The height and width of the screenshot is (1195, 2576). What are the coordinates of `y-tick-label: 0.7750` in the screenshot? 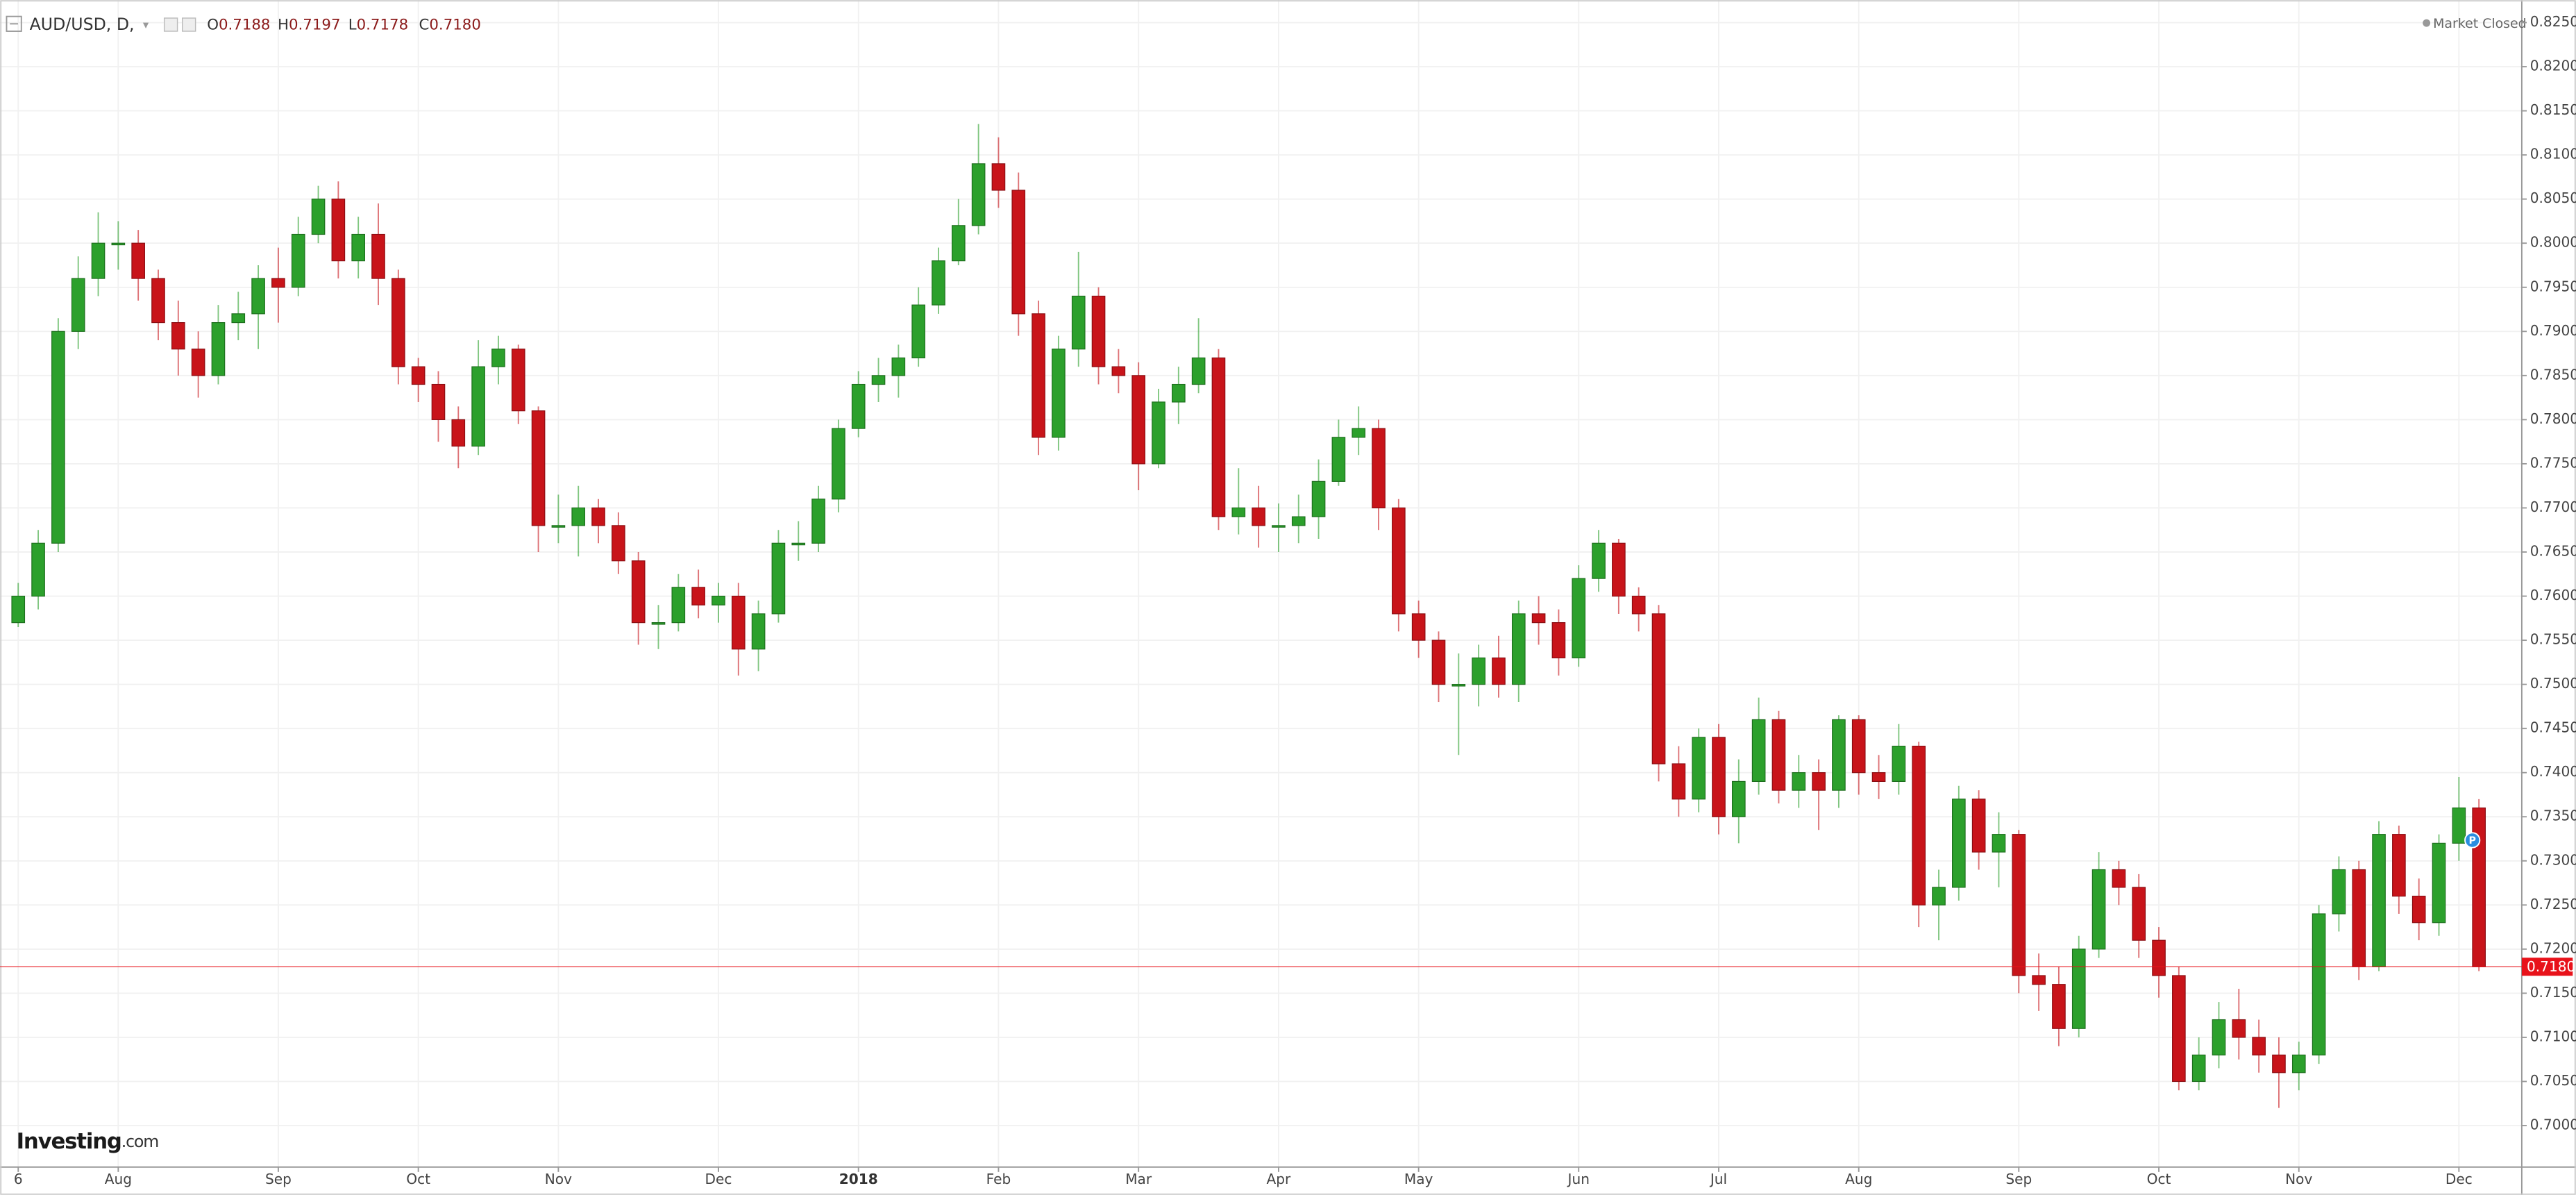 It's located at (2553, 462).